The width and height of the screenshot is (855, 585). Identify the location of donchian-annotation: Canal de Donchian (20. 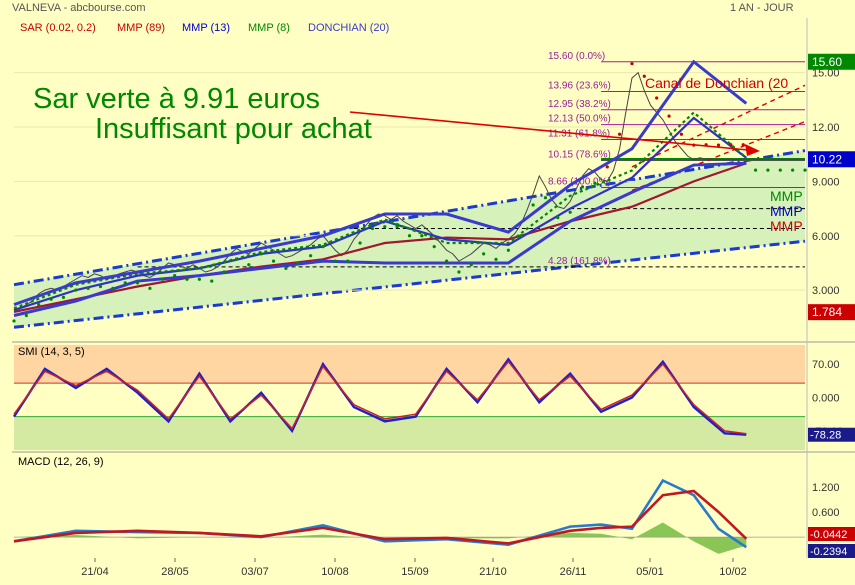
(716, 83).